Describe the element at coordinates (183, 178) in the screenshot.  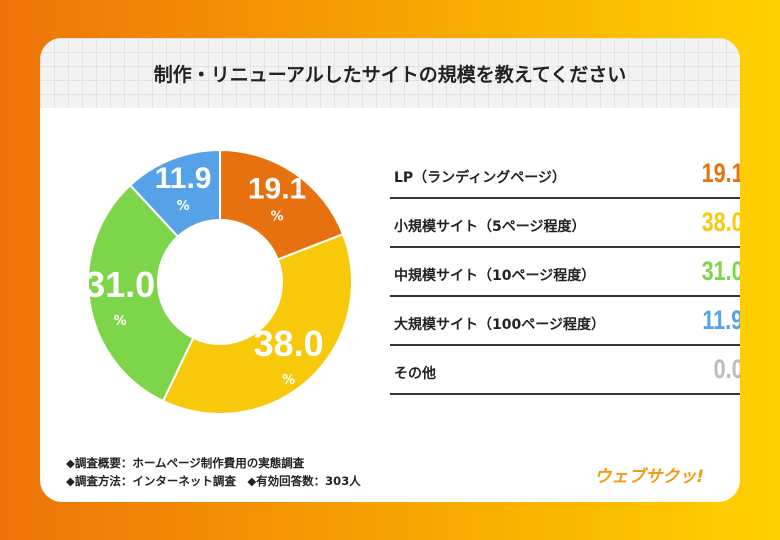
I see `slice-value-label: 11.9` at that location.